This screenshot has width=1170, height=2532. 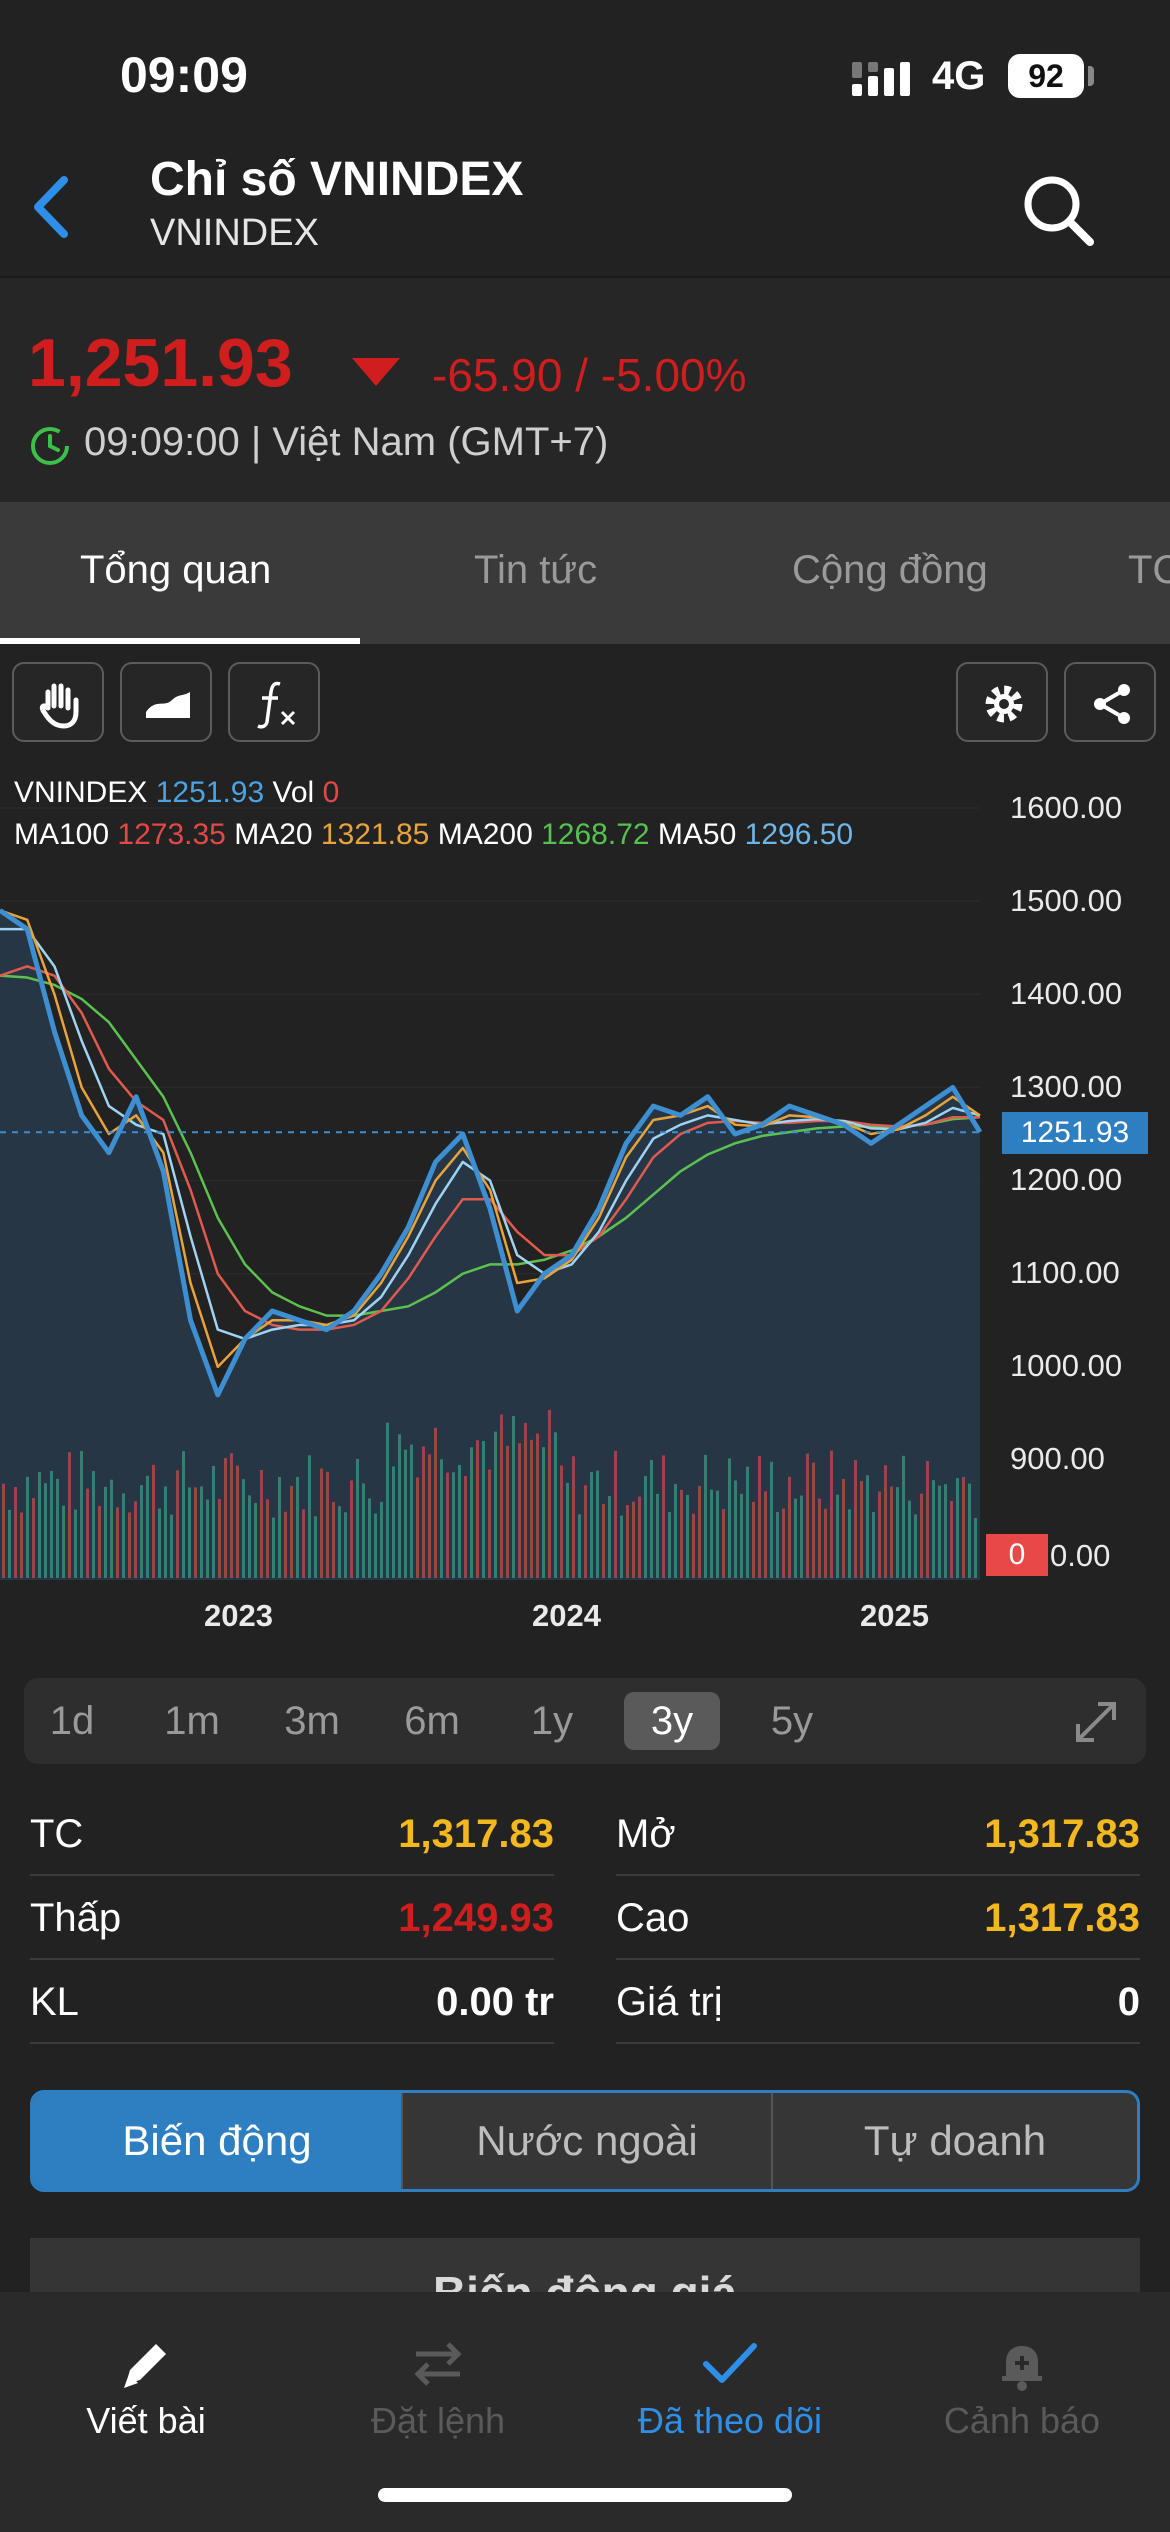 What do you see at coordinates (81, 792) in the screenshot?
I see `legend-symbol: VNINDEX` at bounding box center [81, 792].